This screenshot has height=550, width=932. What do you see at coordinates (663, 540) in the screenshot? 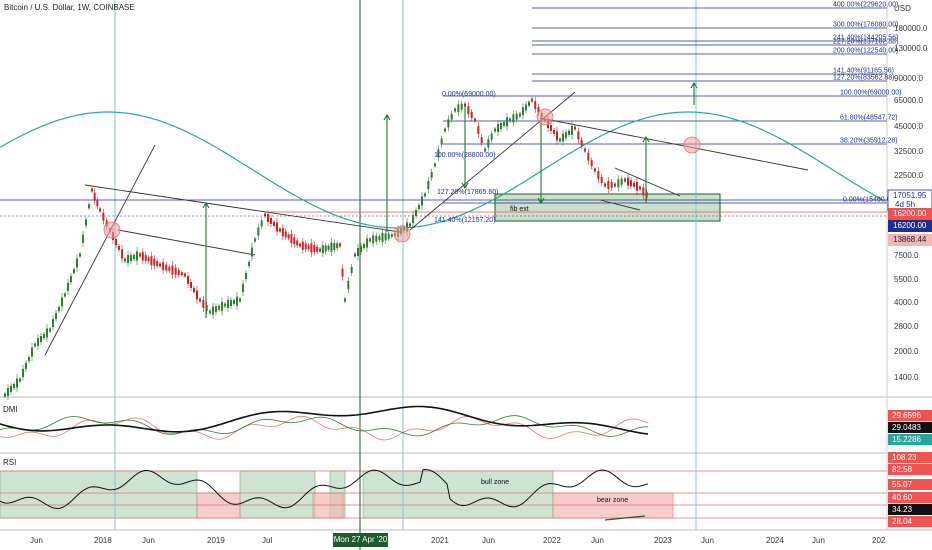
I see `time-axis-tick: 2023` at bounding box center [663, 540].